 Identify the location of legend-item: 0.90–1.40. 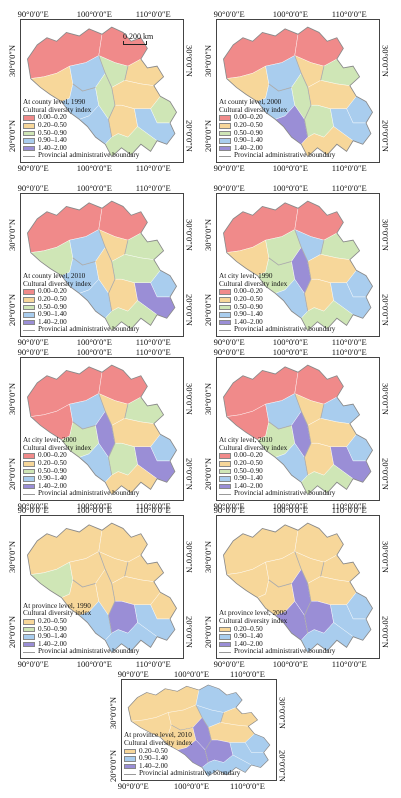
(277, 315).